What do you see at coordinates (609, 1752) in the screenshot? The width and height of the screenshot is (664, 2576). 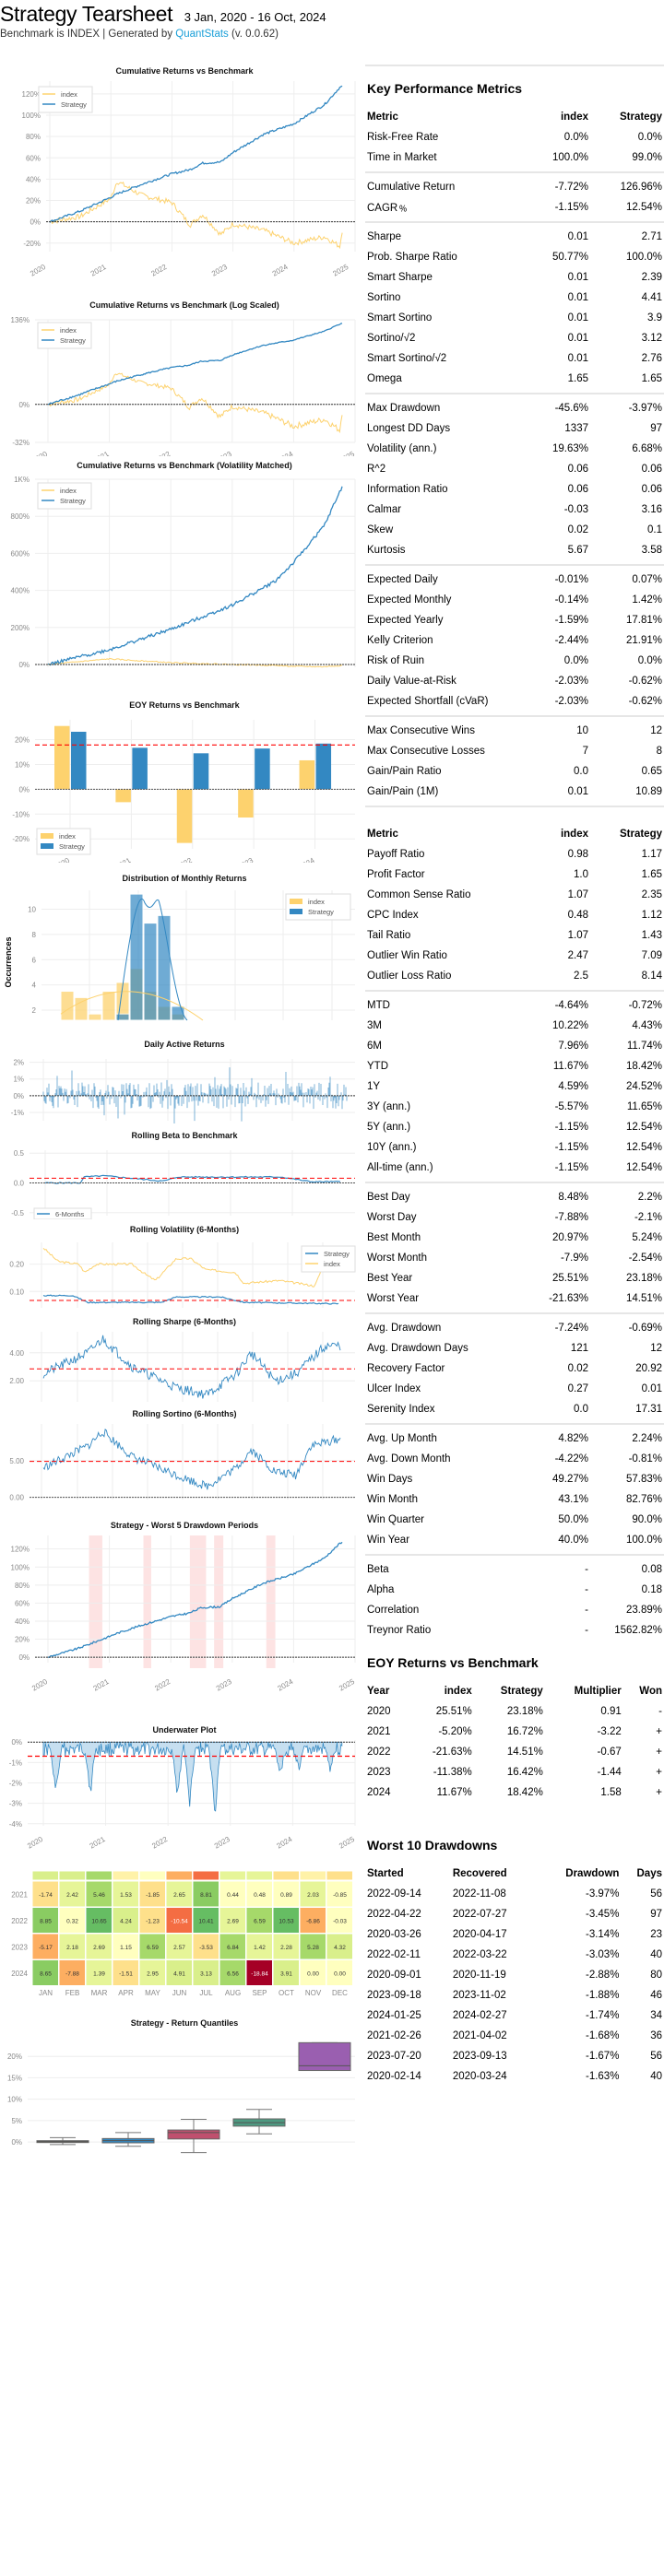 I see `cell-value: -0.67` at bounding box center [609, 1752].